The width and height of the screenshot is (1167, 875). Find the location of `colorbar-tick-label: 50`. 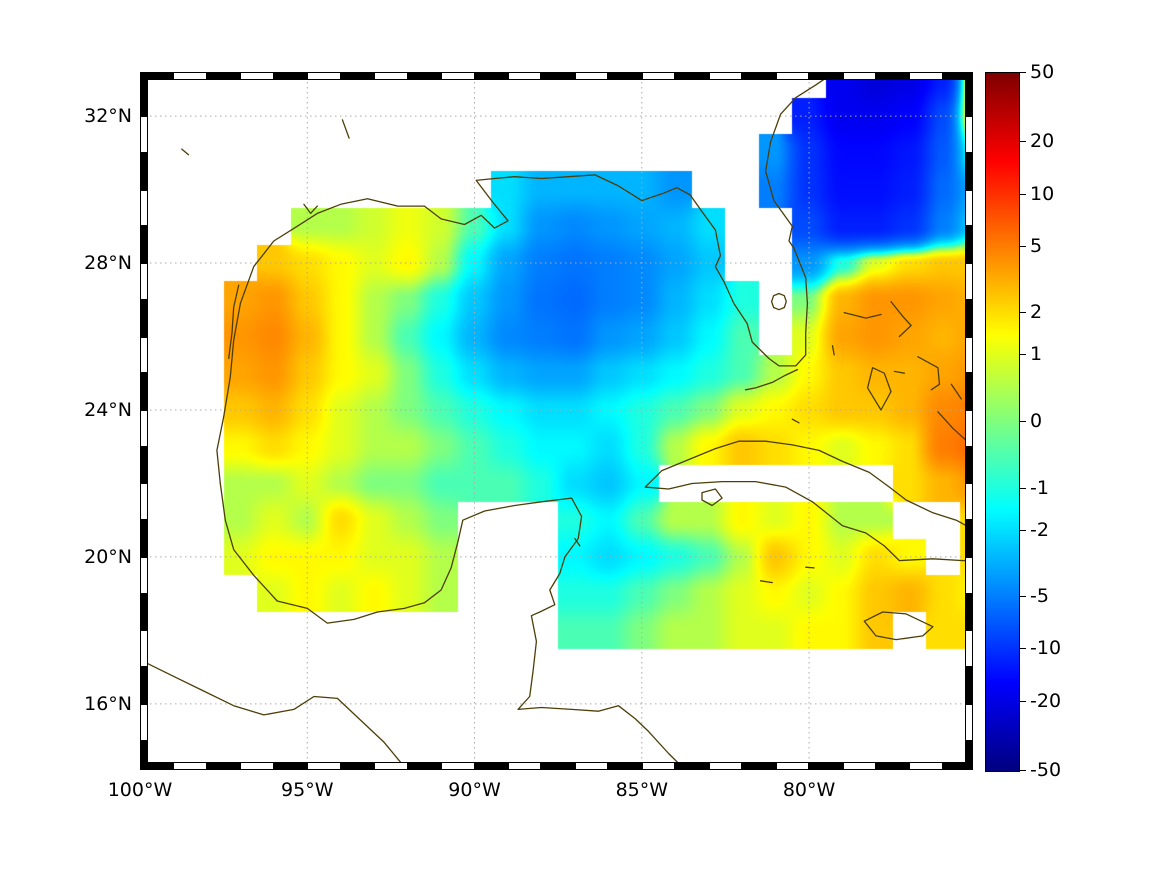

colorbar-tick-label: 50 is located at coordinates (1042, 72).